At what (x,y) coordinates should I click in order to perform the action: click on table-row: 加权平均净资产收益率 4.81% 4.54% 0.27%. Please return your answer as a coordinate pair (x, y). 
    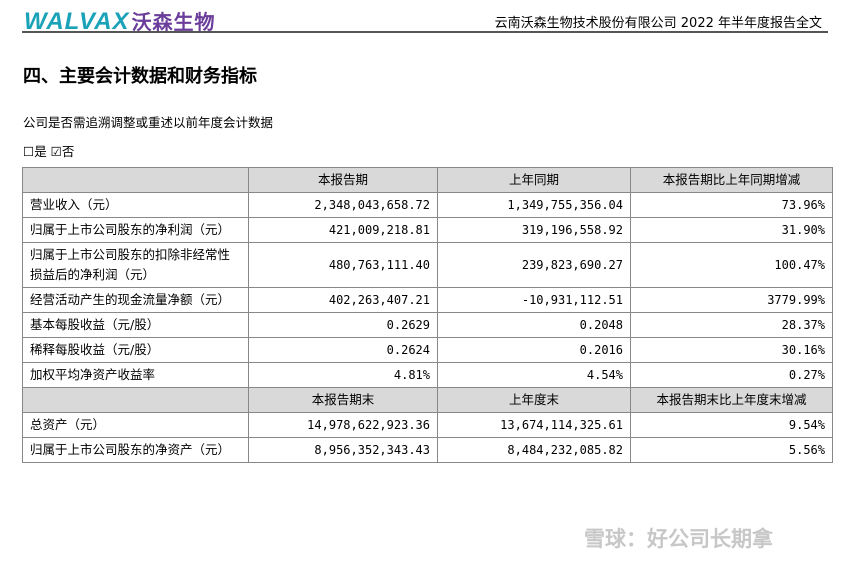
    Looking at the image, I should click on (427, 375).